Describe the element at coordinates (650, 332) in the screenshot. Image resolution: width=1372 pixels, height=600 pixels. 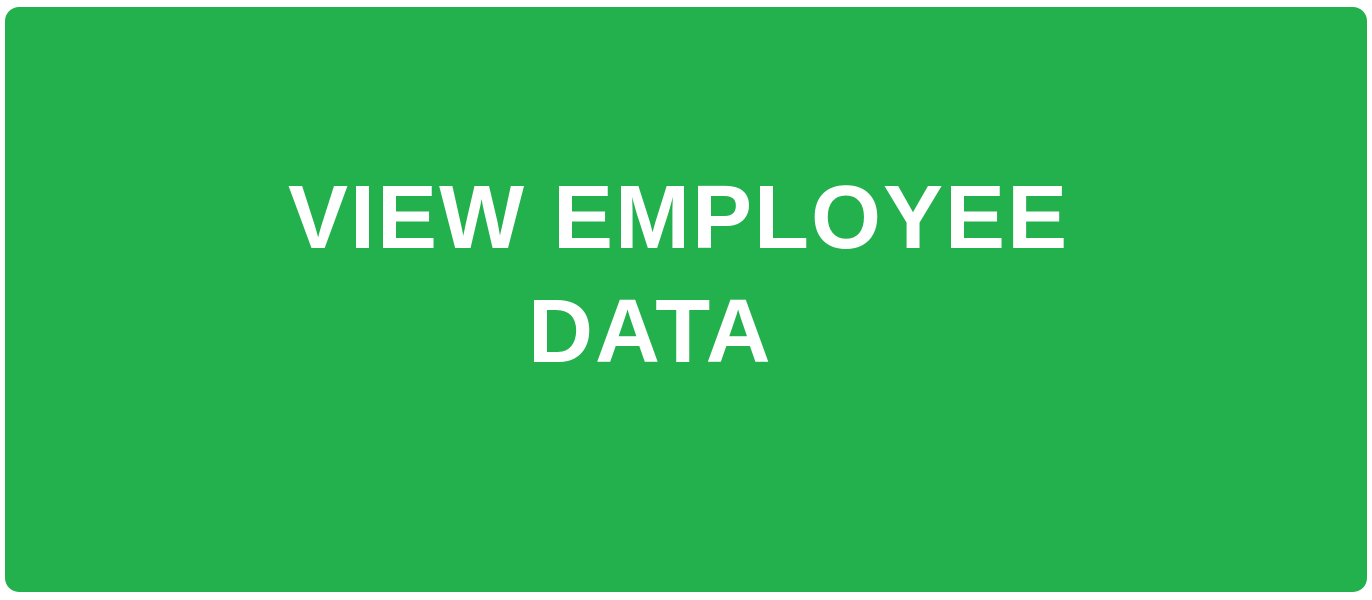
I see `button-label-line-2: DATA` at that location.